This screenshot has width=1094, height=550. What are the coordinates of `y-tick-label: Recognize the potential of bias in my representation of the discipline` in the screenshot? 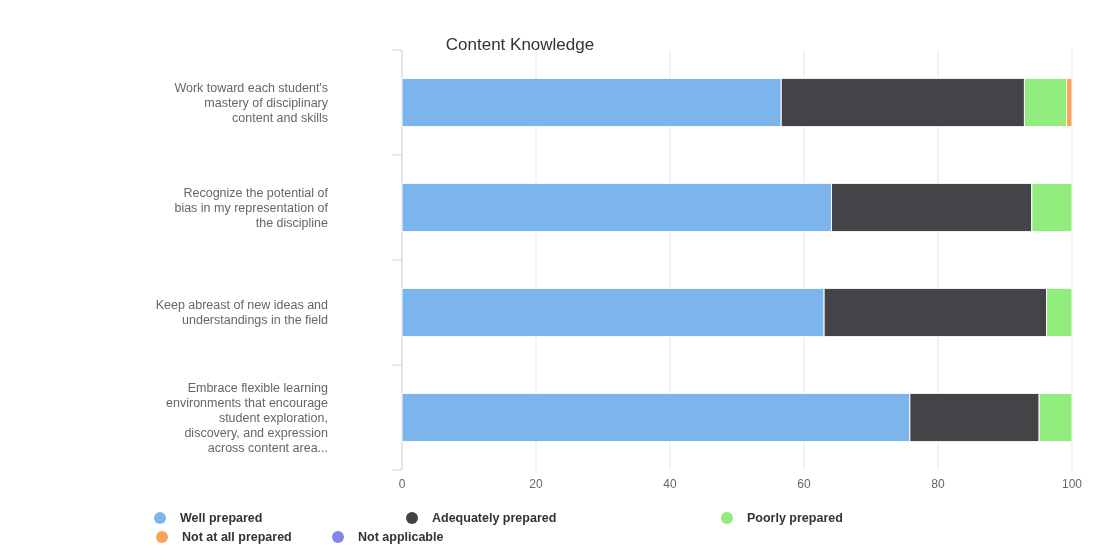 It's located at (251, 207).